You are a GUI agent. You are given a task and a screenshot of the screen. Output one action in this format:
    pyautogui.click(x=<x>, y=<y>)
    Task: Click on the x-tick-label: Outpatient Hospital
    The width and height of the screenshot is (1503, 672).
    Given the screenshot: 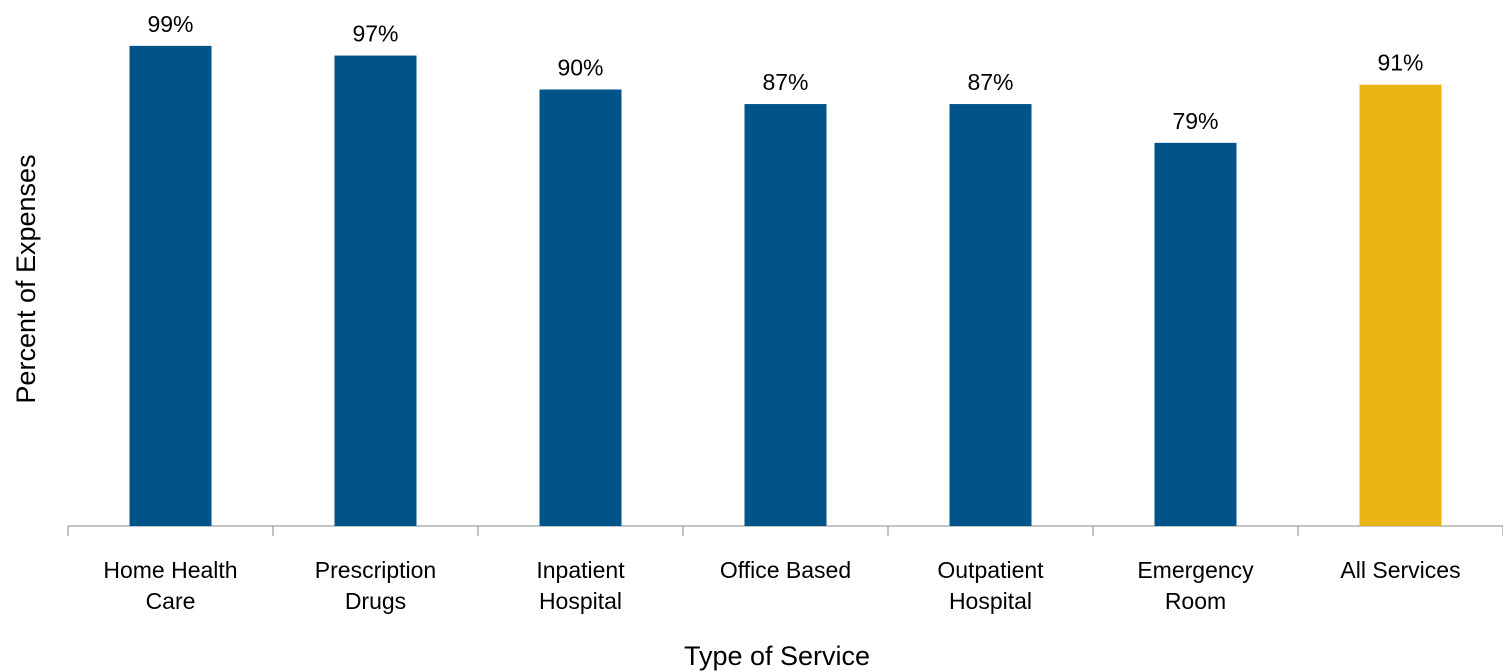 What is the action you would take?
    pyautogui.click(x=990, y=585)
    